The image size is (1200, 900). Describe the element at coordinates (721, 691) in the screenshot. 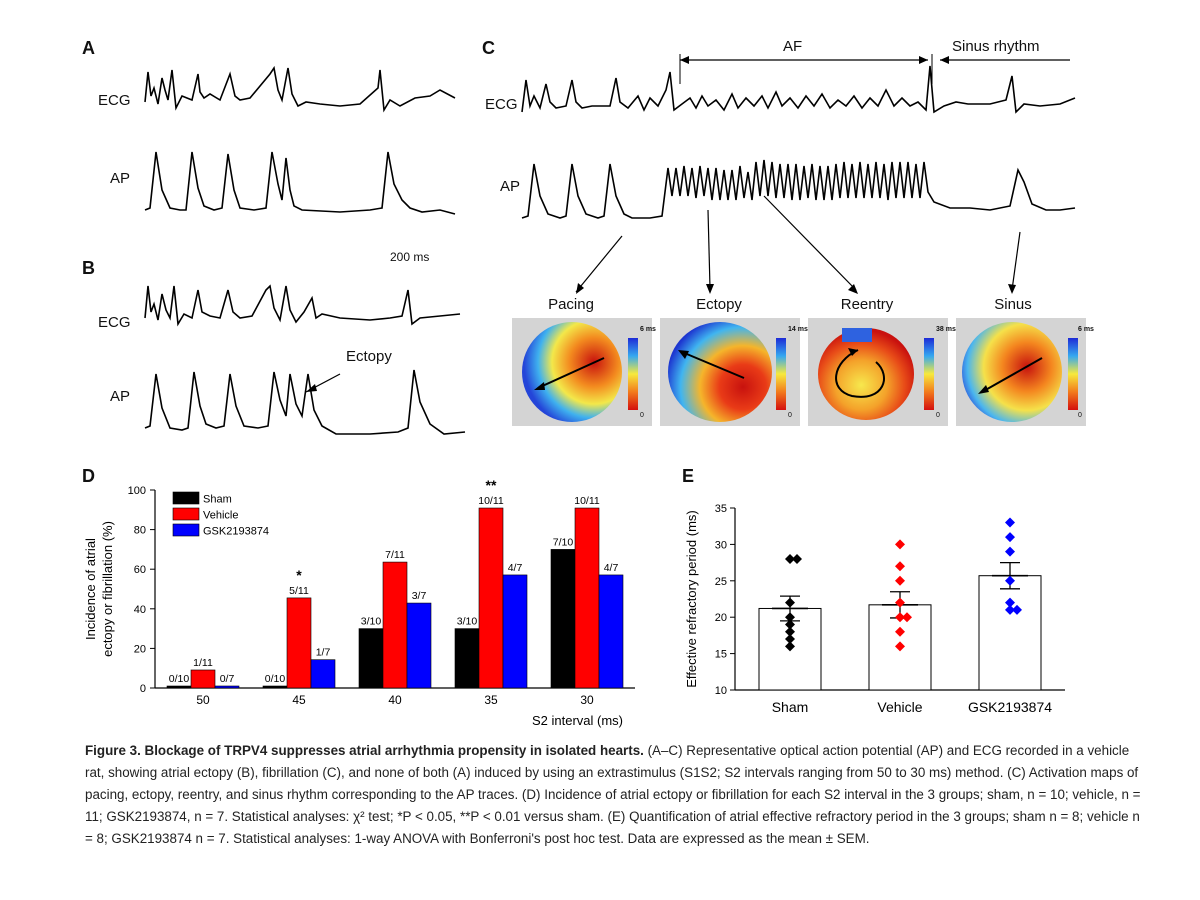

I see `e-y-tick-label: 10` at that location.